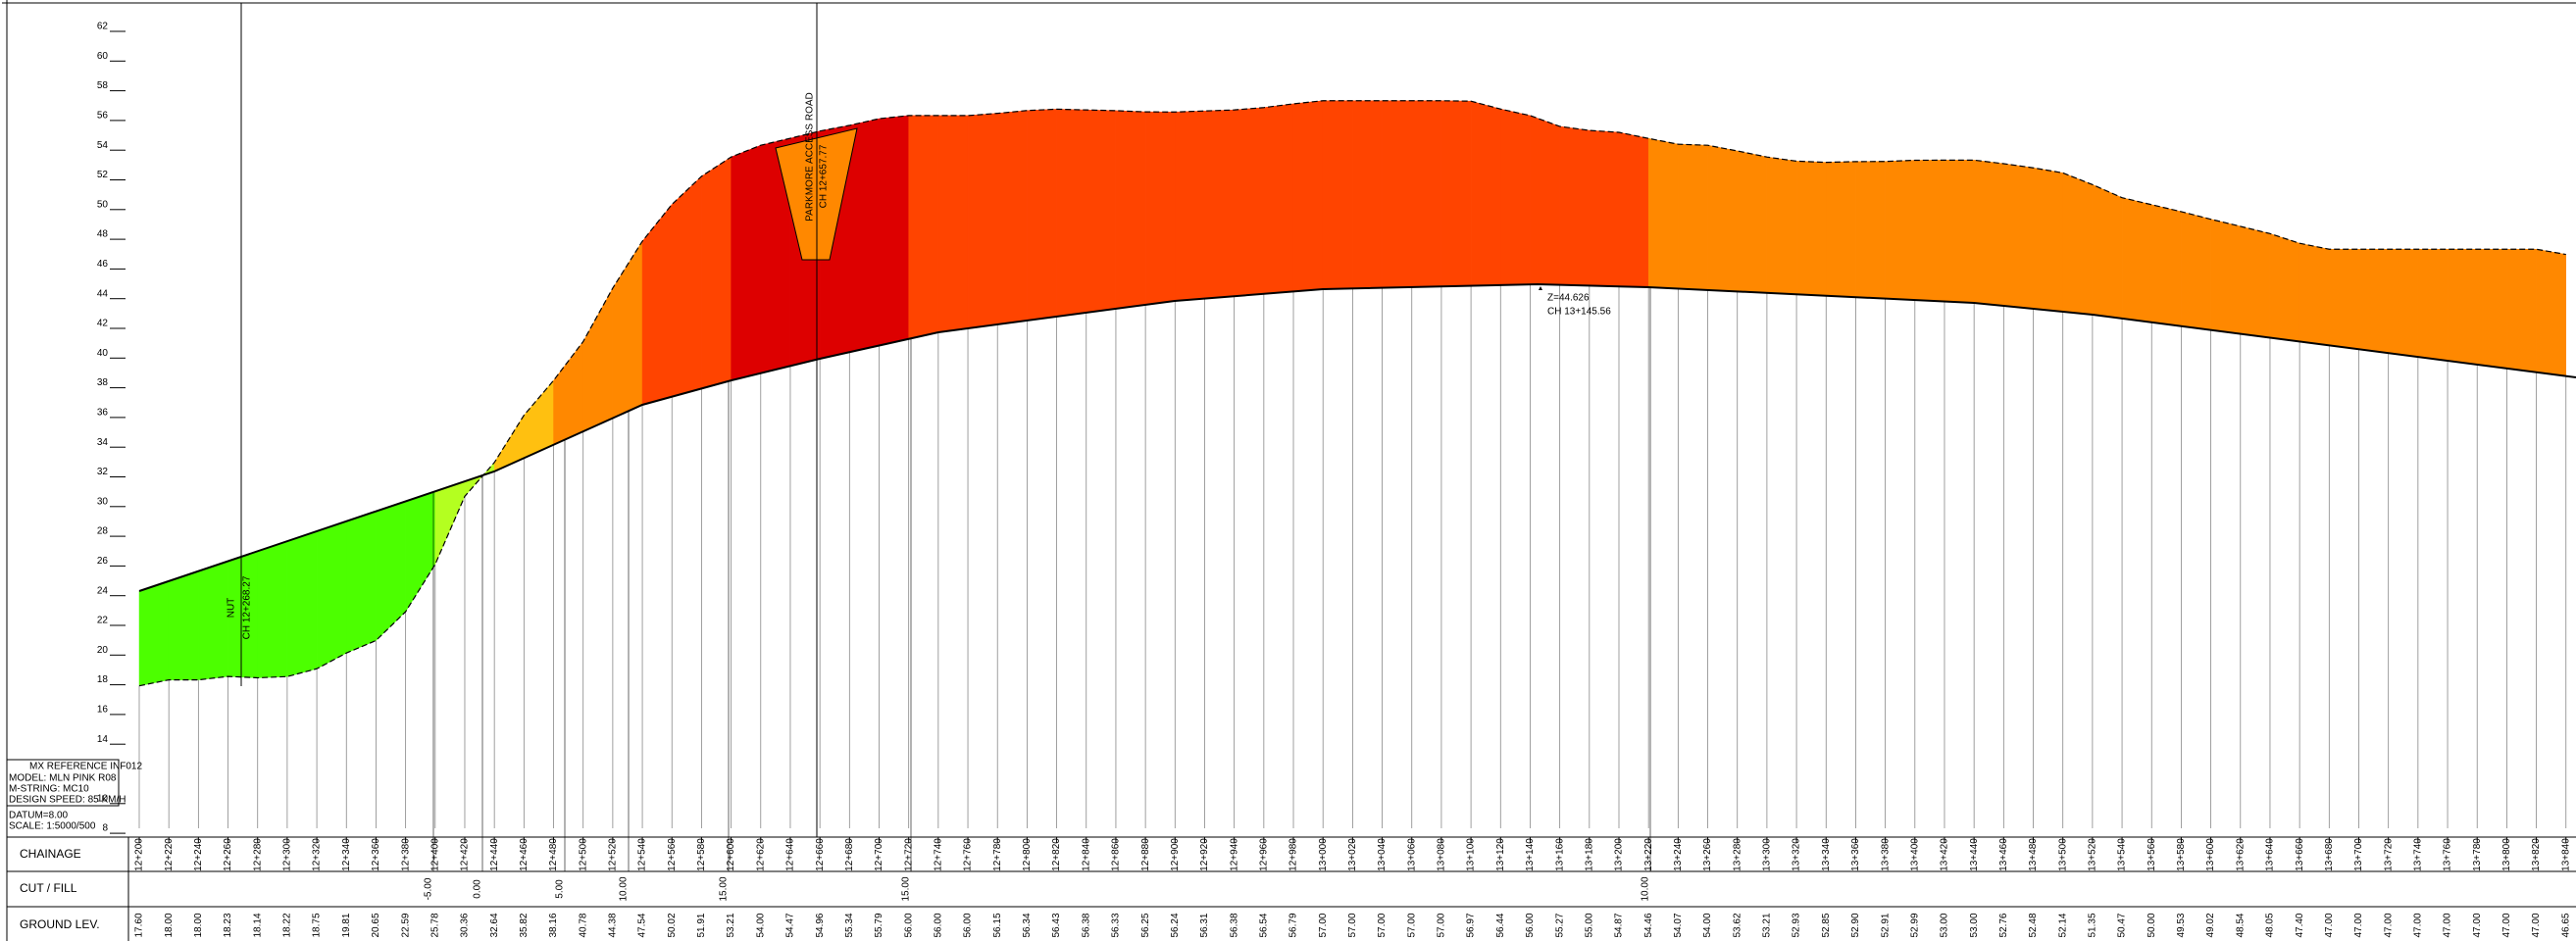 This screenshot has width=2576, height=941. I want to click on ground-level-label: 50.47, so click(2123, 925).